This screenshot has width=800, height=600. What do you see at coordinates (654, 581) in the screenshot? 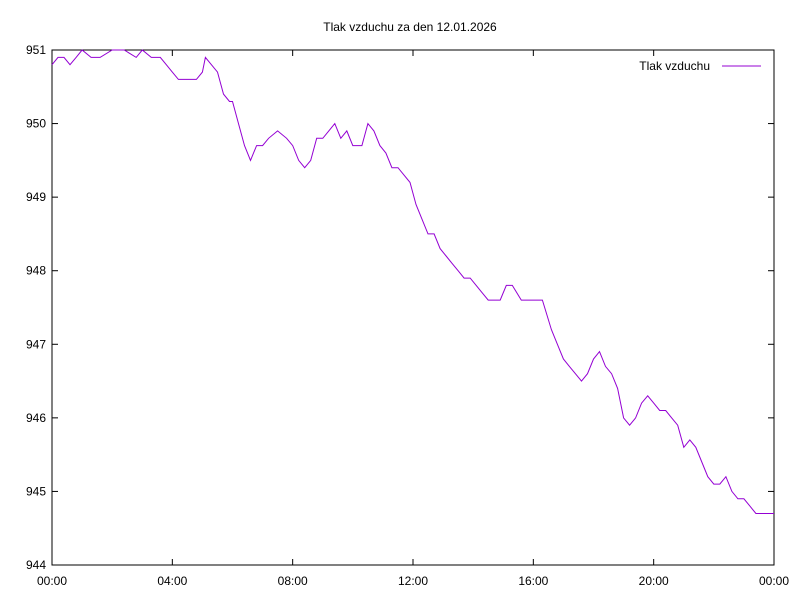
I see `x-tick-label: 20:00` at bounding box center [654, 581].